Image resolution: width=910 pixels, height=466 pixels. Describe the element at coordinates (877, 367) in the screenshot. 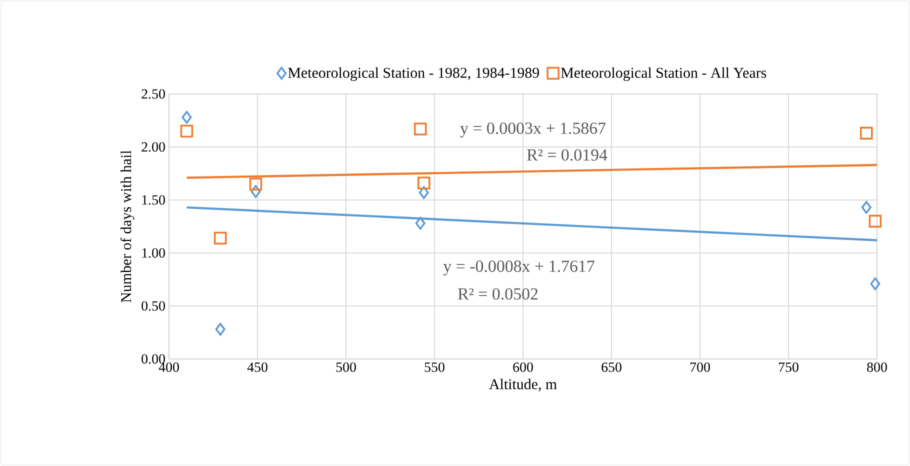

I see `x-tick-label: 800` at that location.